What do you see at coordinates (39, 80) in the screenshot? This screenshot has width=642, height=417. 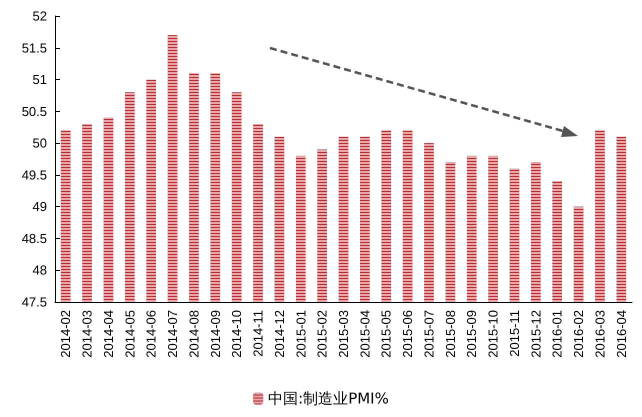 I see `y-tick-label: 51` at bounding box center [39, 80].